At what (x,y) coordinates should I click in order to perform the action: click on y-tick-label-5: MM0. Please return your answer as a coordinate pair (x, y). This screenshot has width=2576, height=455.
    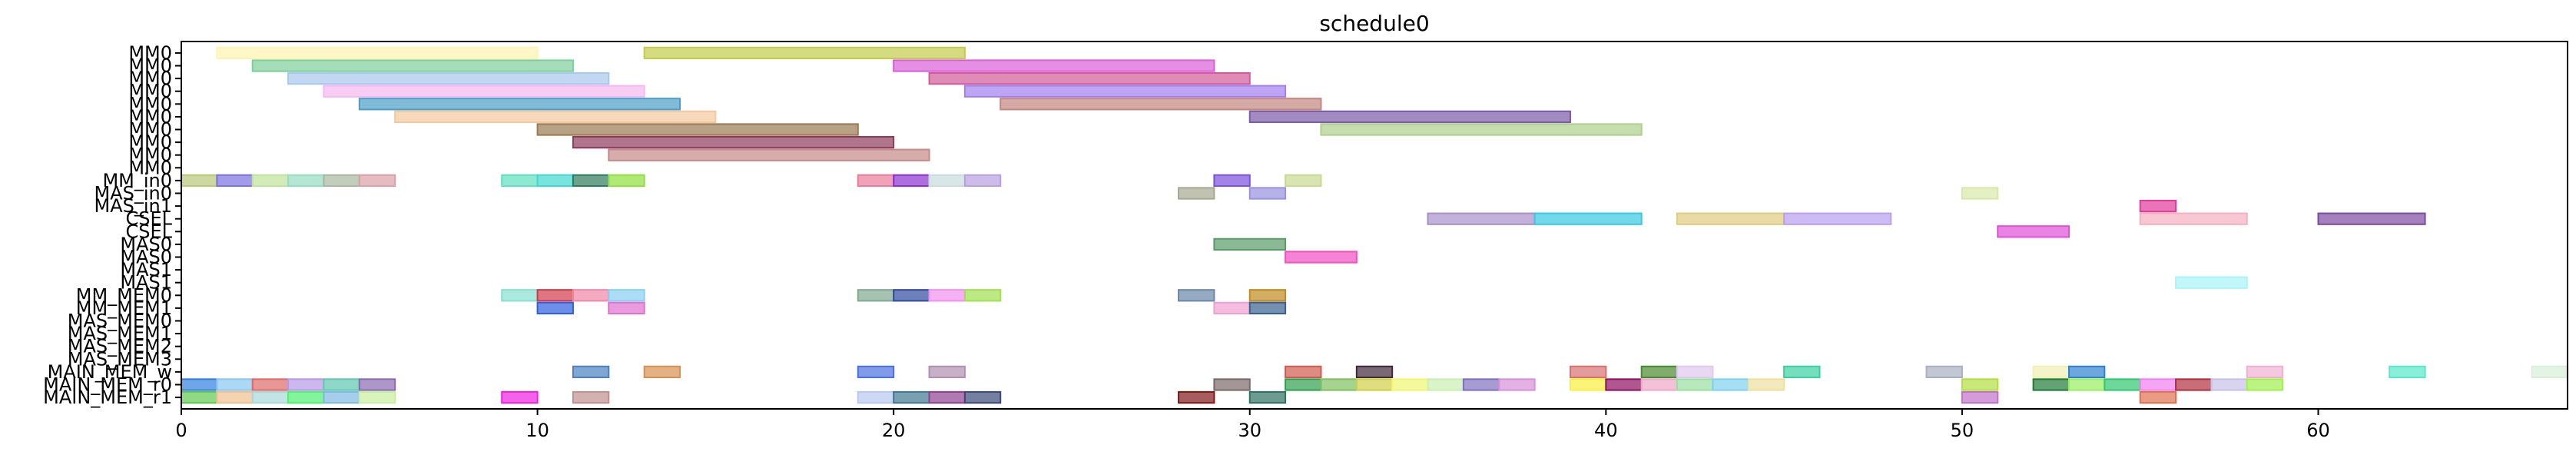
    Looking at the image, I should click on (150, 117).